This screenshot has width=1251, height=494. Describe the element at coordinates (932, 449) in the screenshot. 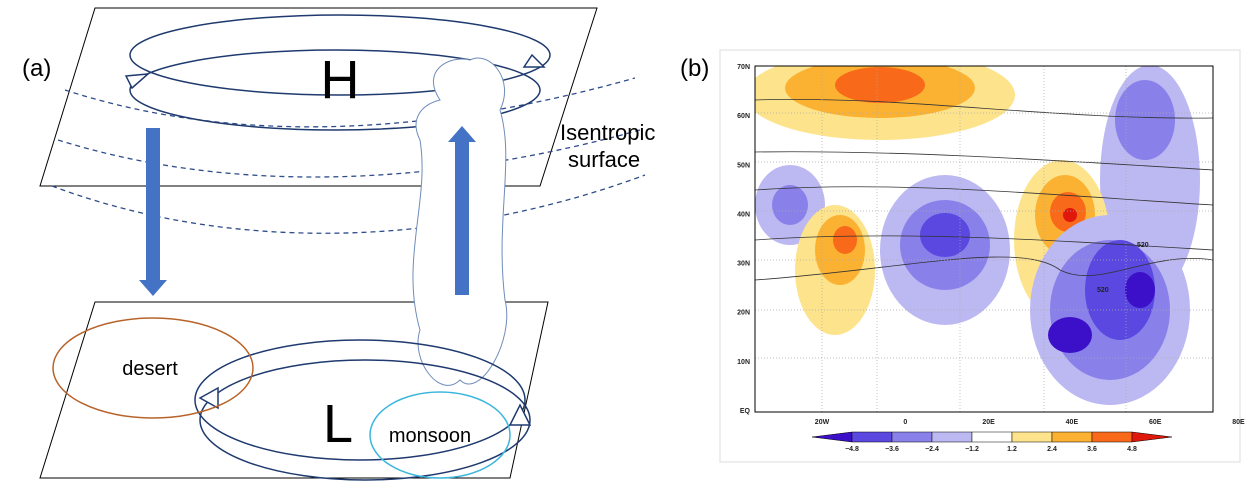

I see `colorbar-label: −2.4` at that location.